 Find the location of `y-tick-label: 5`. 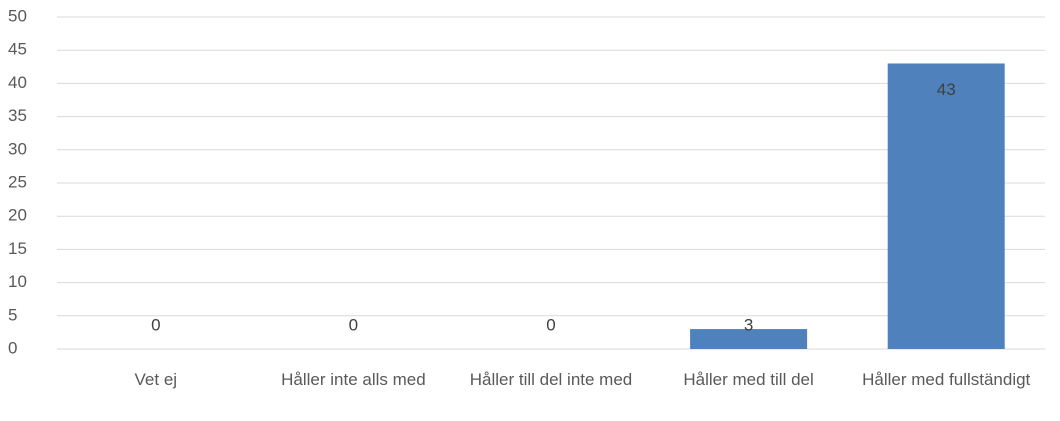

y-tick-label: 5 is located at coordinates (12, 314).